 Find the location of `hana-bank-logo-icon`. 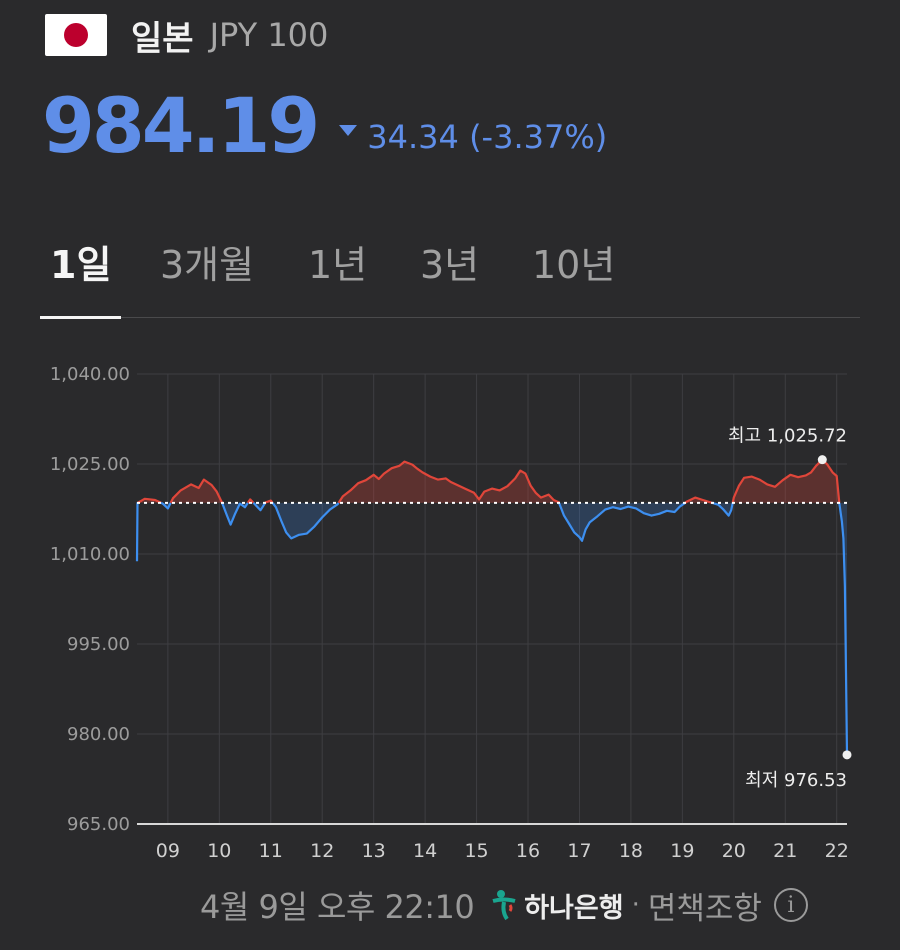

hana-bank-logo-icon is located at coordinates (504, 905).